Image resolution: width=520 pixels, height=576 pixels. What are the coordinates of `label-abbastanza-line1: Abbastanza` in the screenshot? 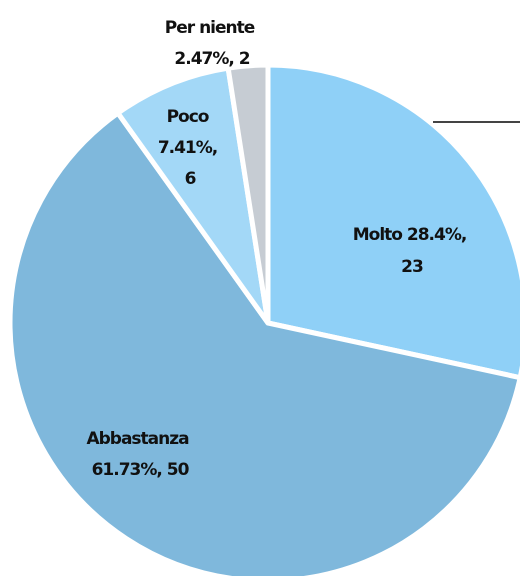 It's located at (137, 439).